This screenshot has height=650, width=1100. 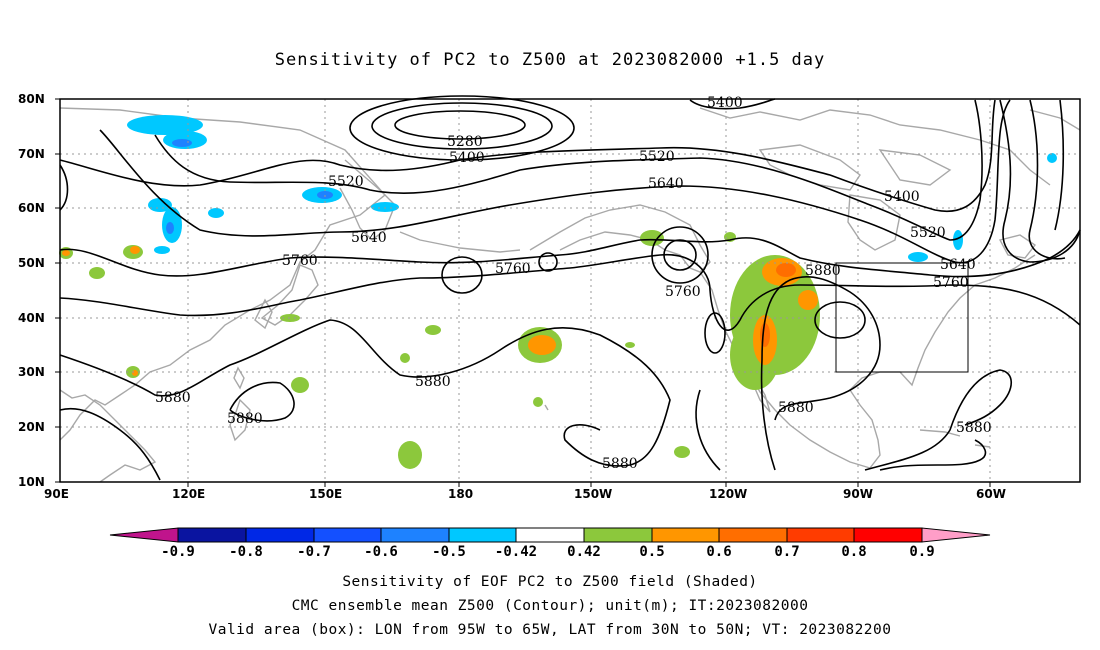 I want to click on lon-label: 120E, so click(x=189, y=494).